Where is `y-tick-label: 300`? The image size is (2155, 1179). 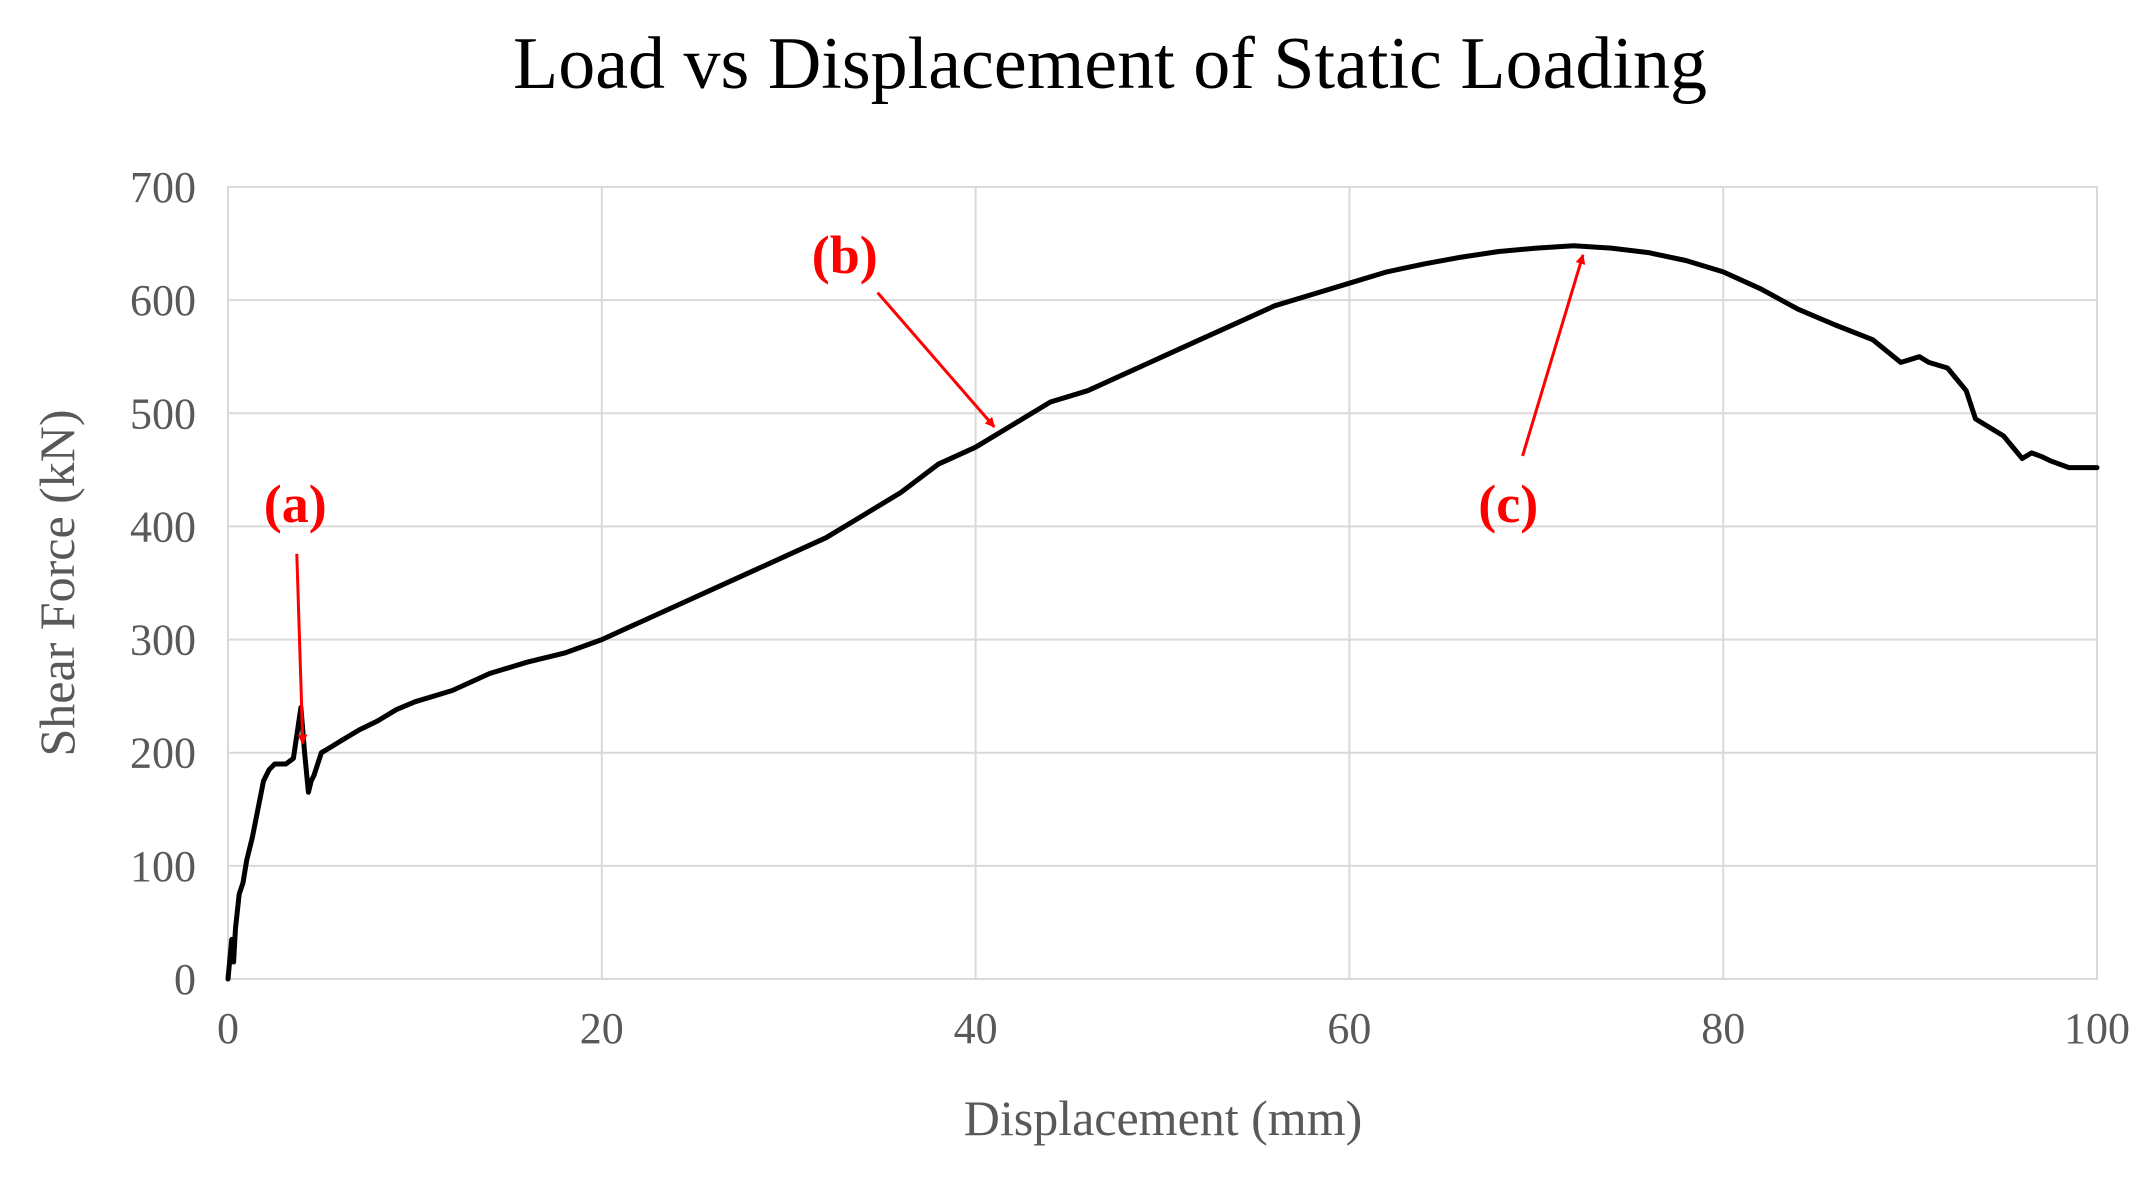
y-tick-label: 300 is located at coordinates (163, 640).